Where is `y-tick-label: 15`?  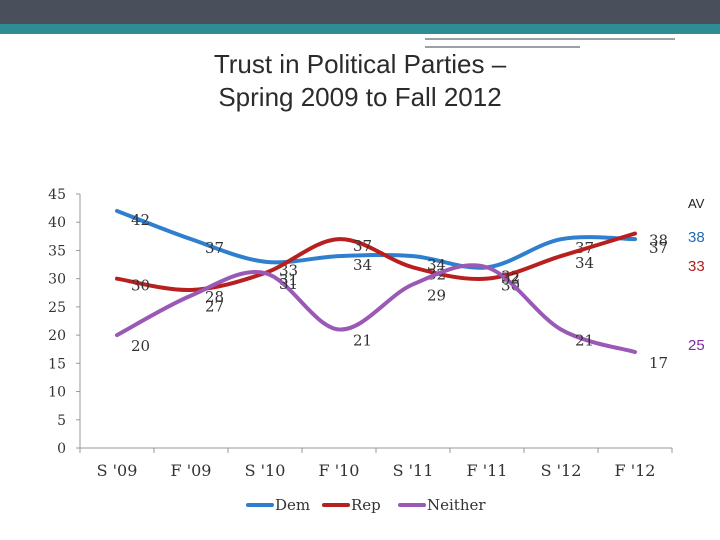 y-tick-label: 15 is located at coordinates (57, 364).